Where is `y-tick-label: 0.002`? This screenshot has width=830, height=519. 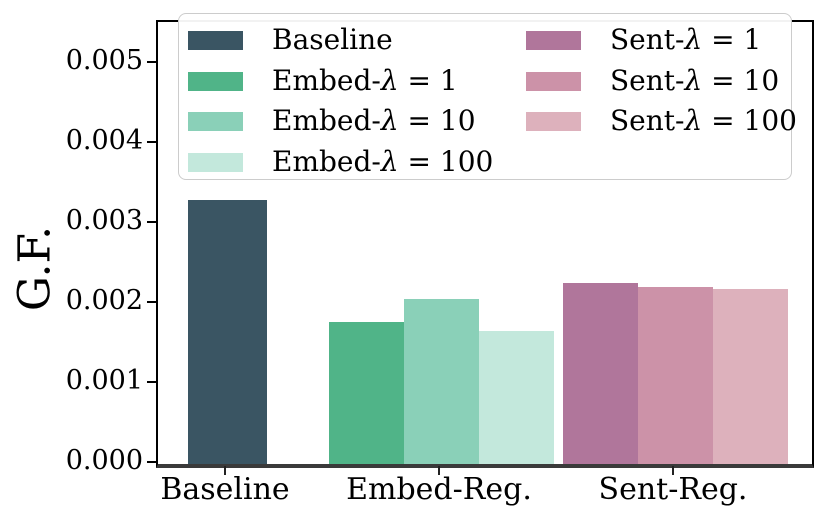 y-tick-label: 0.002 is located at coordinates (104, 301).